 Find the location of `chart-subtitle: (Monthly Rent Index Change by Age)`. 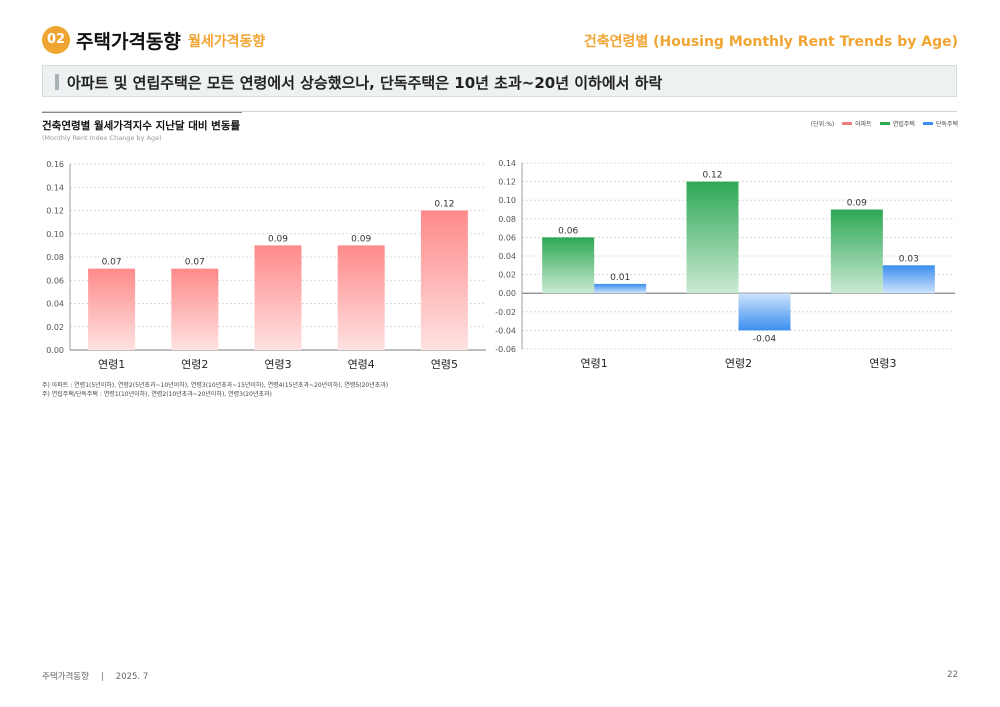

chart-subtitle: (Monthly Rent Index Change by Age) is located at coordinates (102, 138).